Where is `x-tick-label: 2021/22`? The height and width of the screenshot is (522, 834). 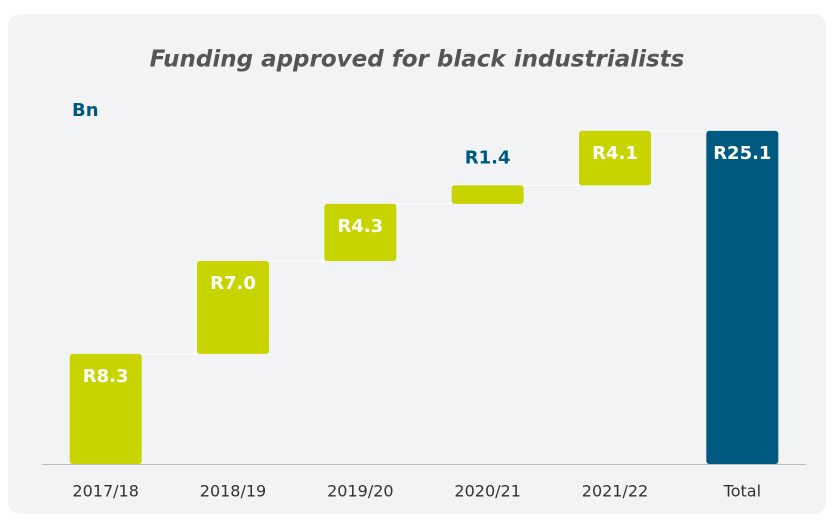 x-tick-label: 2021/22 is located at coordinates (615, 491).